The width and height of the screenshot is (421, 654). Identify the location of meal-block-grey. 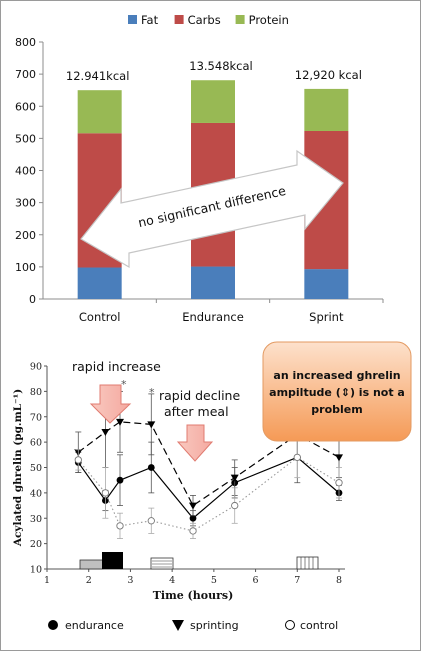
(91, 564).